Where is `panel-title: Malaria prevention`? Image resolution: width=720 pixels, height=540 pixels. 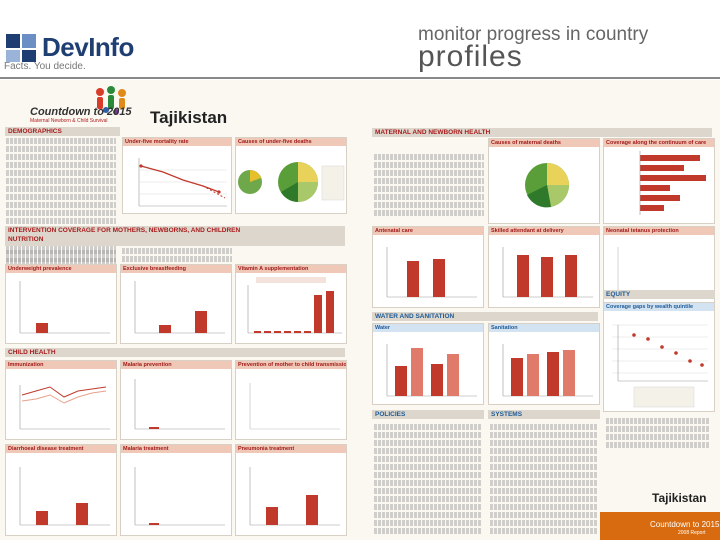
panel-title: Malaria prevention is located at coordinates (176, 365).